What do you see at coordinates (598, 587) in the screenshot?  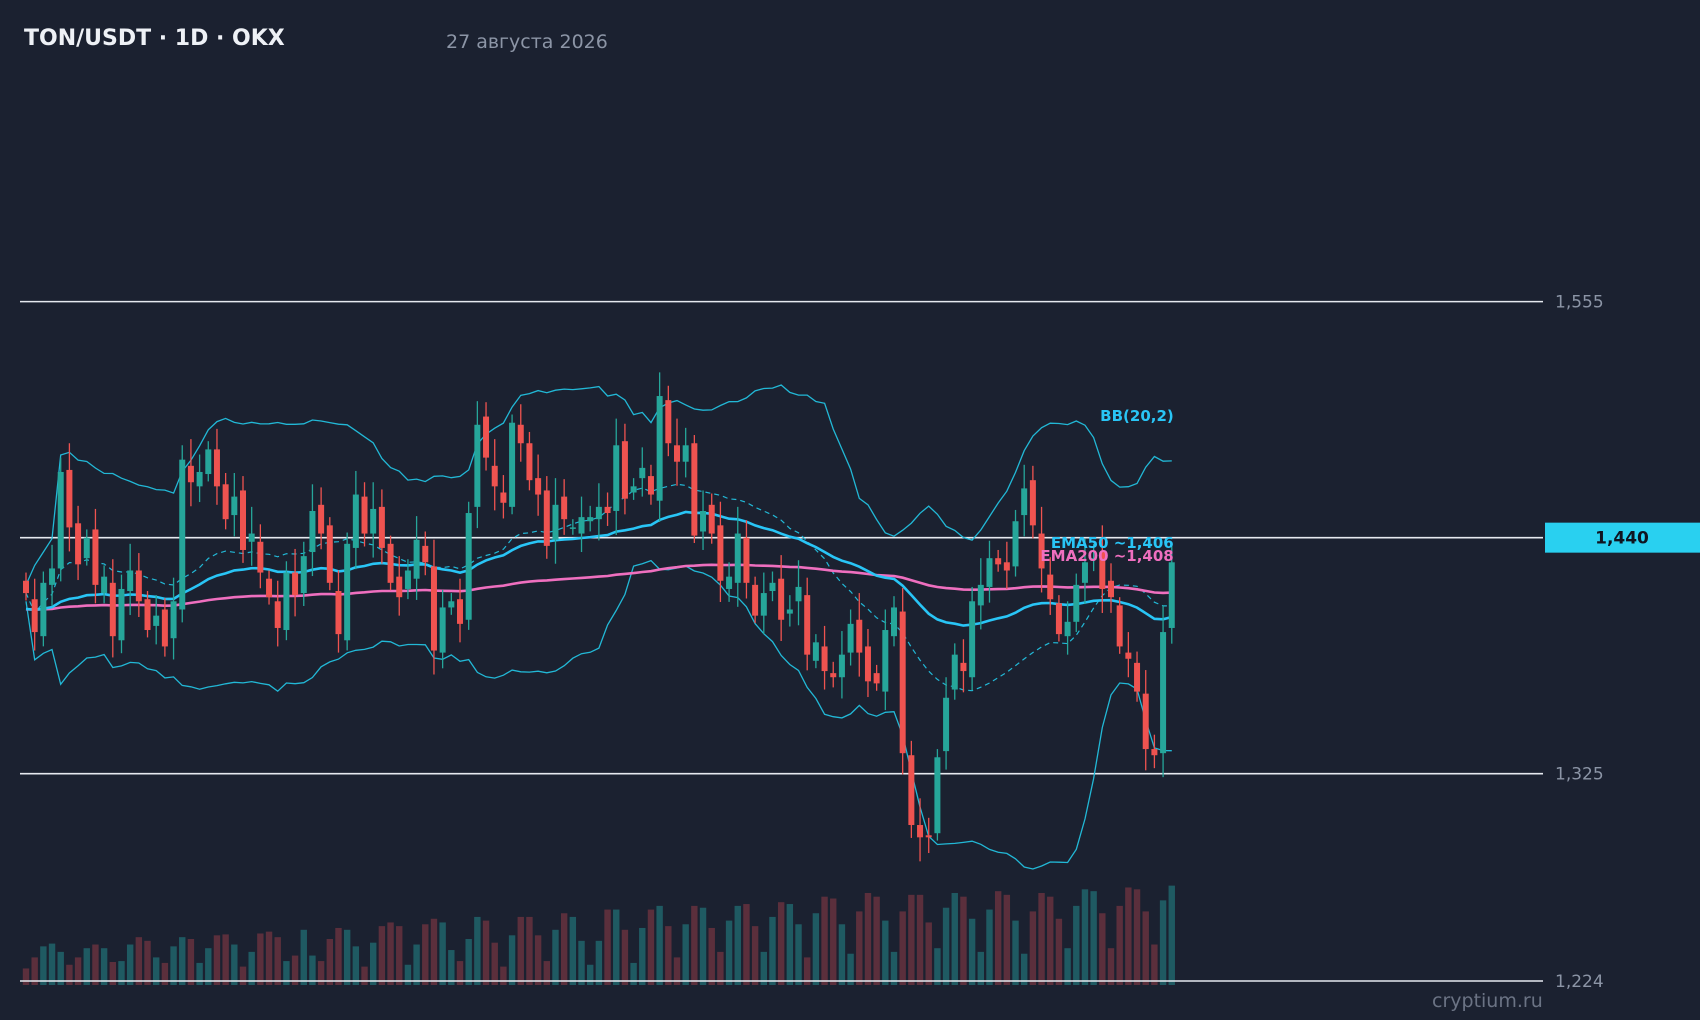 I see `ema200-line` at bounding box center [598, 587].